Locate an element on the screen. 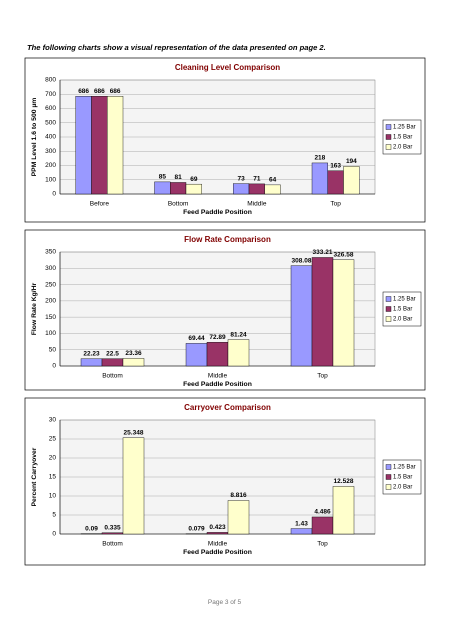  y-tick-label: 700 is located at coordinates (50, 94).